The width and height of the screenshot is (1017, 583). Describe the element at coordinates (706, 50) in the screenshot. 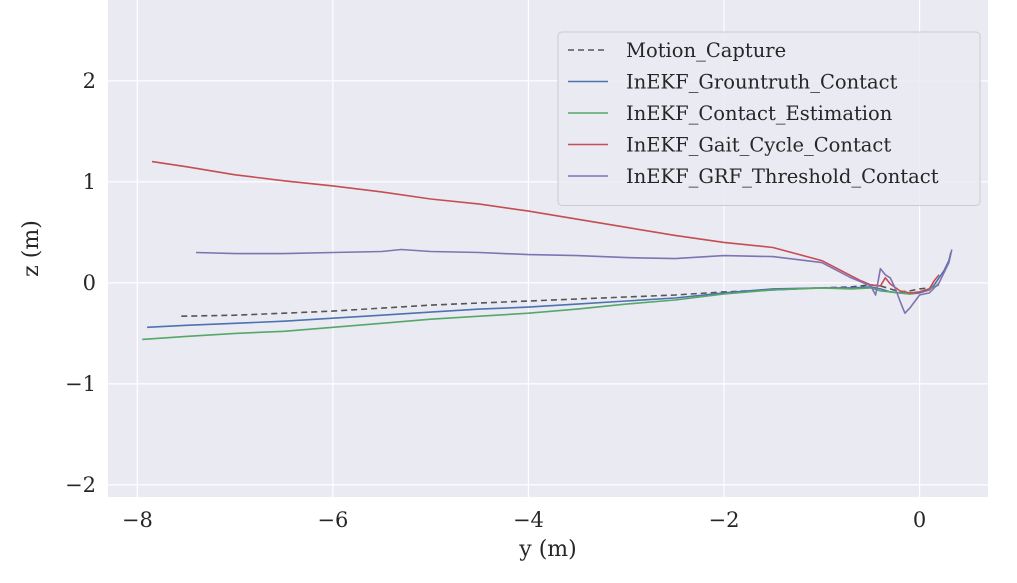

I see `legend-label: Motion_Capture` at that location.